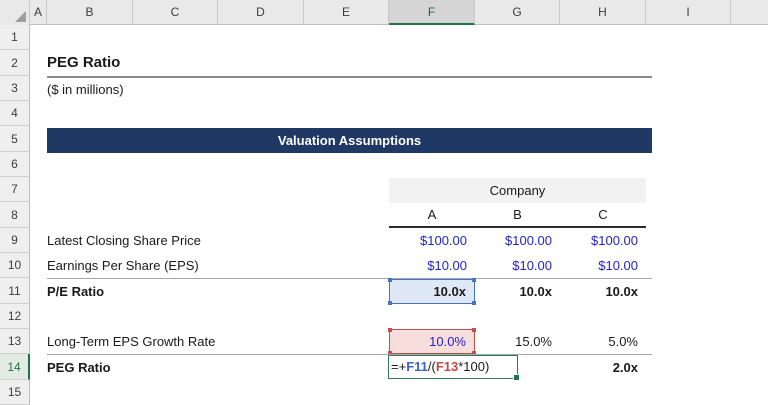 This screenshot has width=768, height=405. What do you see at coordinates (15, 240) in the screenshot?
I see `row-header-9: 9` at bounding box center [15, 240].